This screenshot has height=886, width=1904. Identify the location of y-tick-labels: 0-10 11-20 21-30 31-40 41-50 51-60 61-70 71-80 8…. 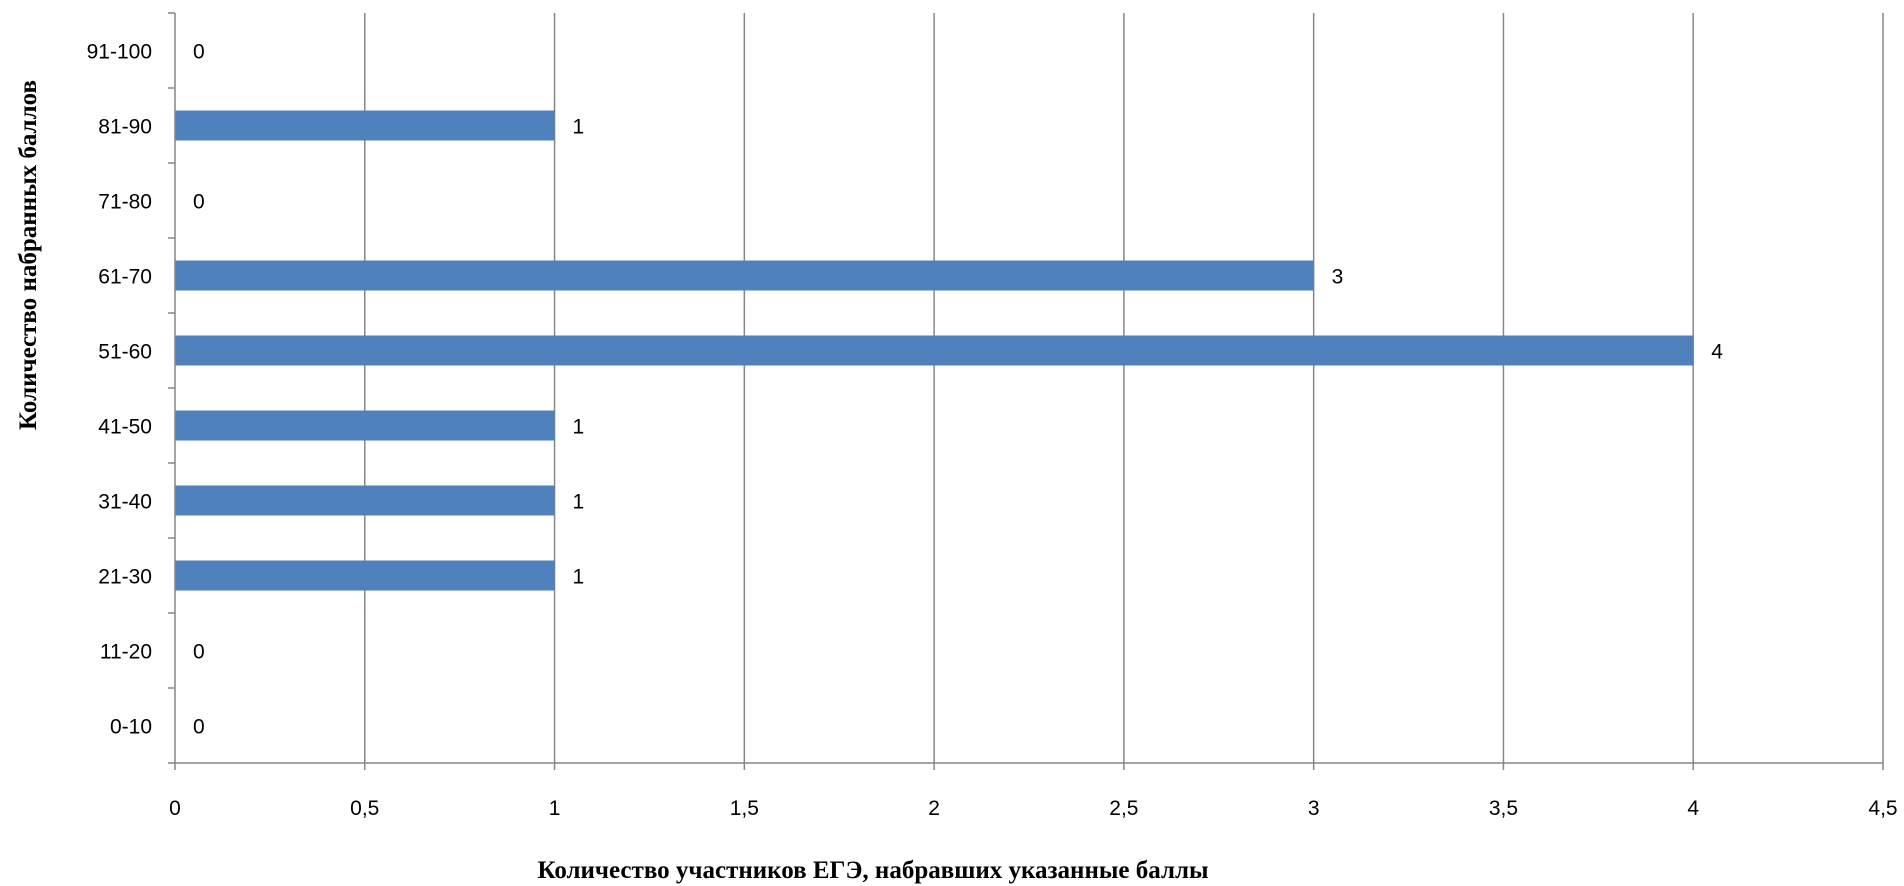
(119, 390).